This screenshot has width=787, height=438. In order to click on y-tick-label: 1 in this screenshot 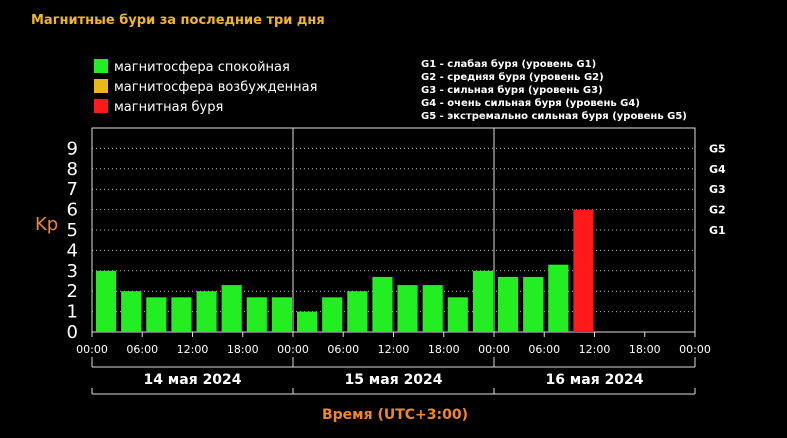, I will do `click(72, 312)`.